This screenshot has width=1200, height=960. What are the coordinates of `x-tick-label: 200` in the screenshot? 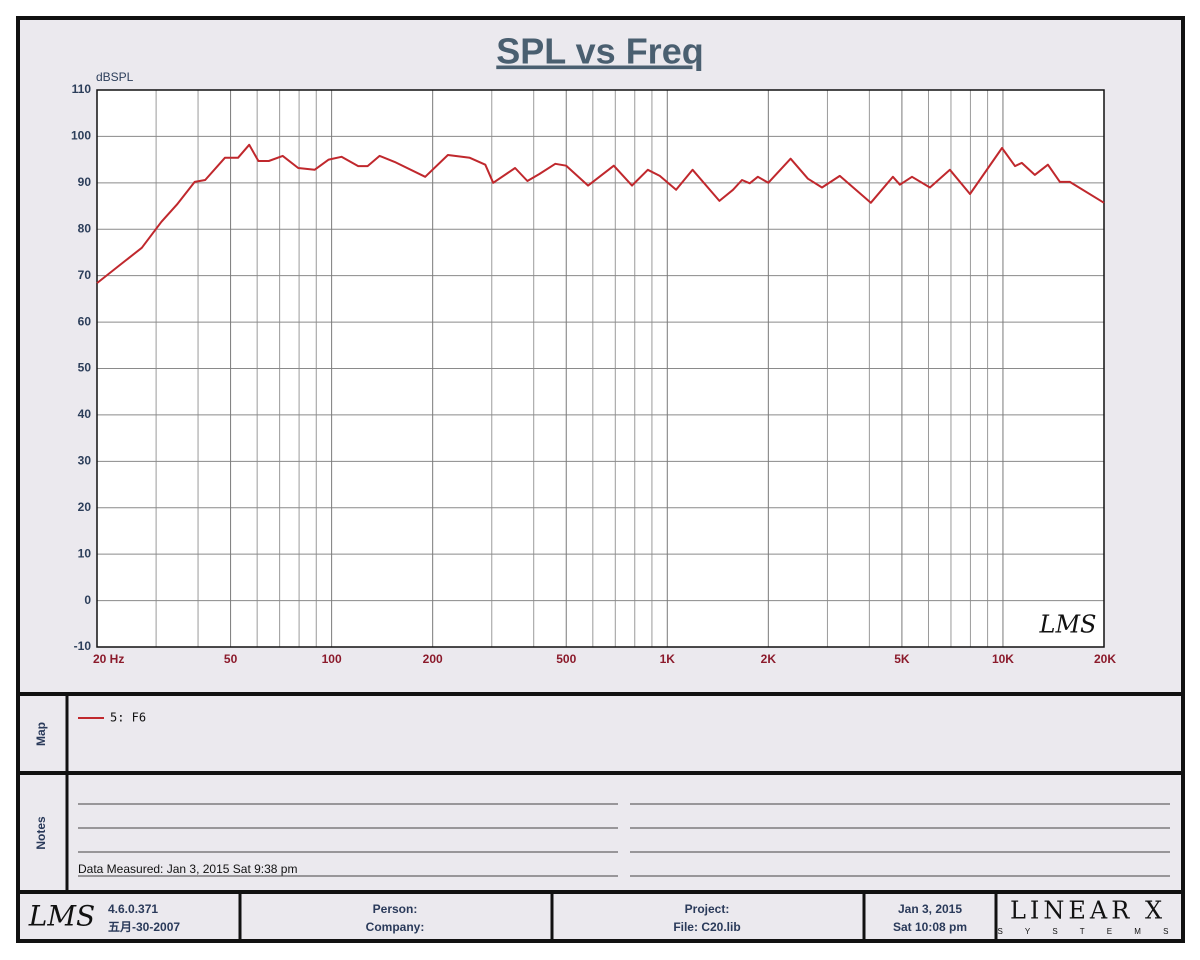 It's located at (433, 659).